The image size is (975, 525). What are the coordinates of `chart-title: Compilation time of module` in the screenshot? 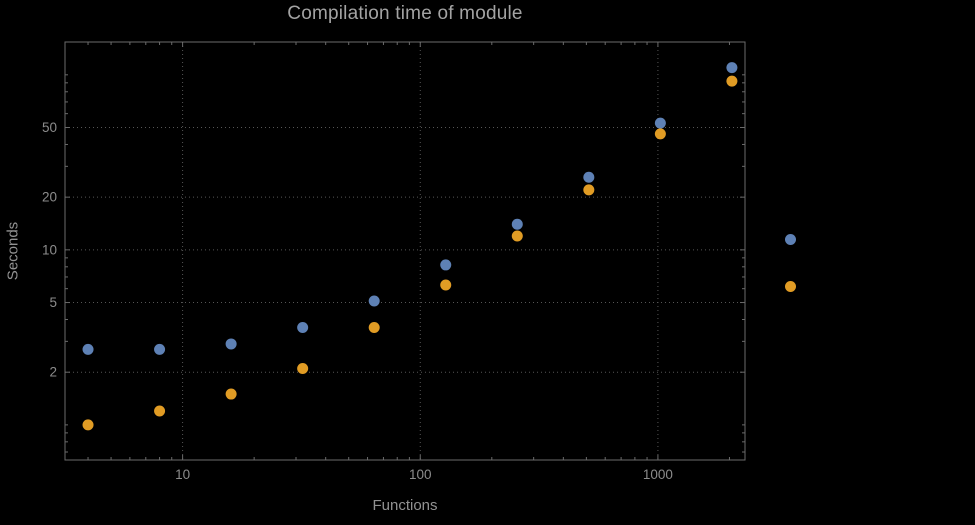 It's located at (405, 13).